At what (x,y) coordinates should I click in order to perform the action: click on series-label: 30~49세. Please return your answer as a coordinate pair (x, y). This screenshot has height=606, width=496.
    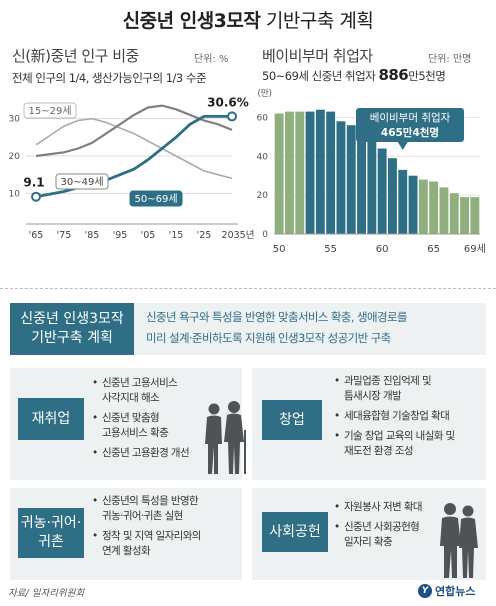
    Looking at the image, I should click on (81, 182).